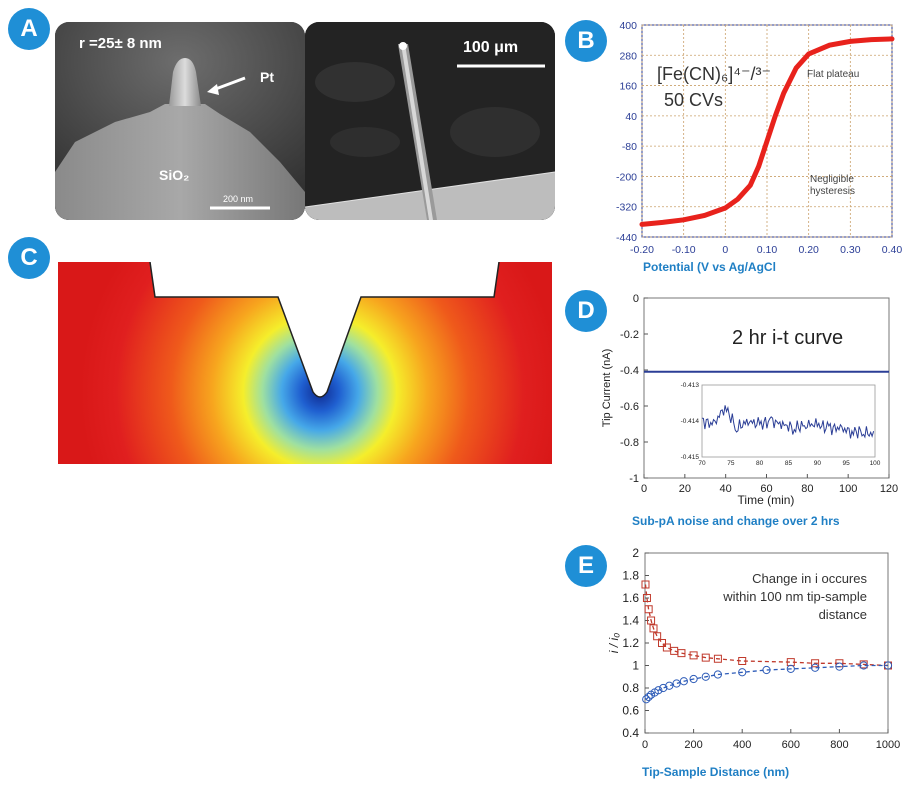  What do you see at coordinates (888, 745) in the screenshot?
I see `approach-x-tick-label: 1000` at bounding box center [888, 745].